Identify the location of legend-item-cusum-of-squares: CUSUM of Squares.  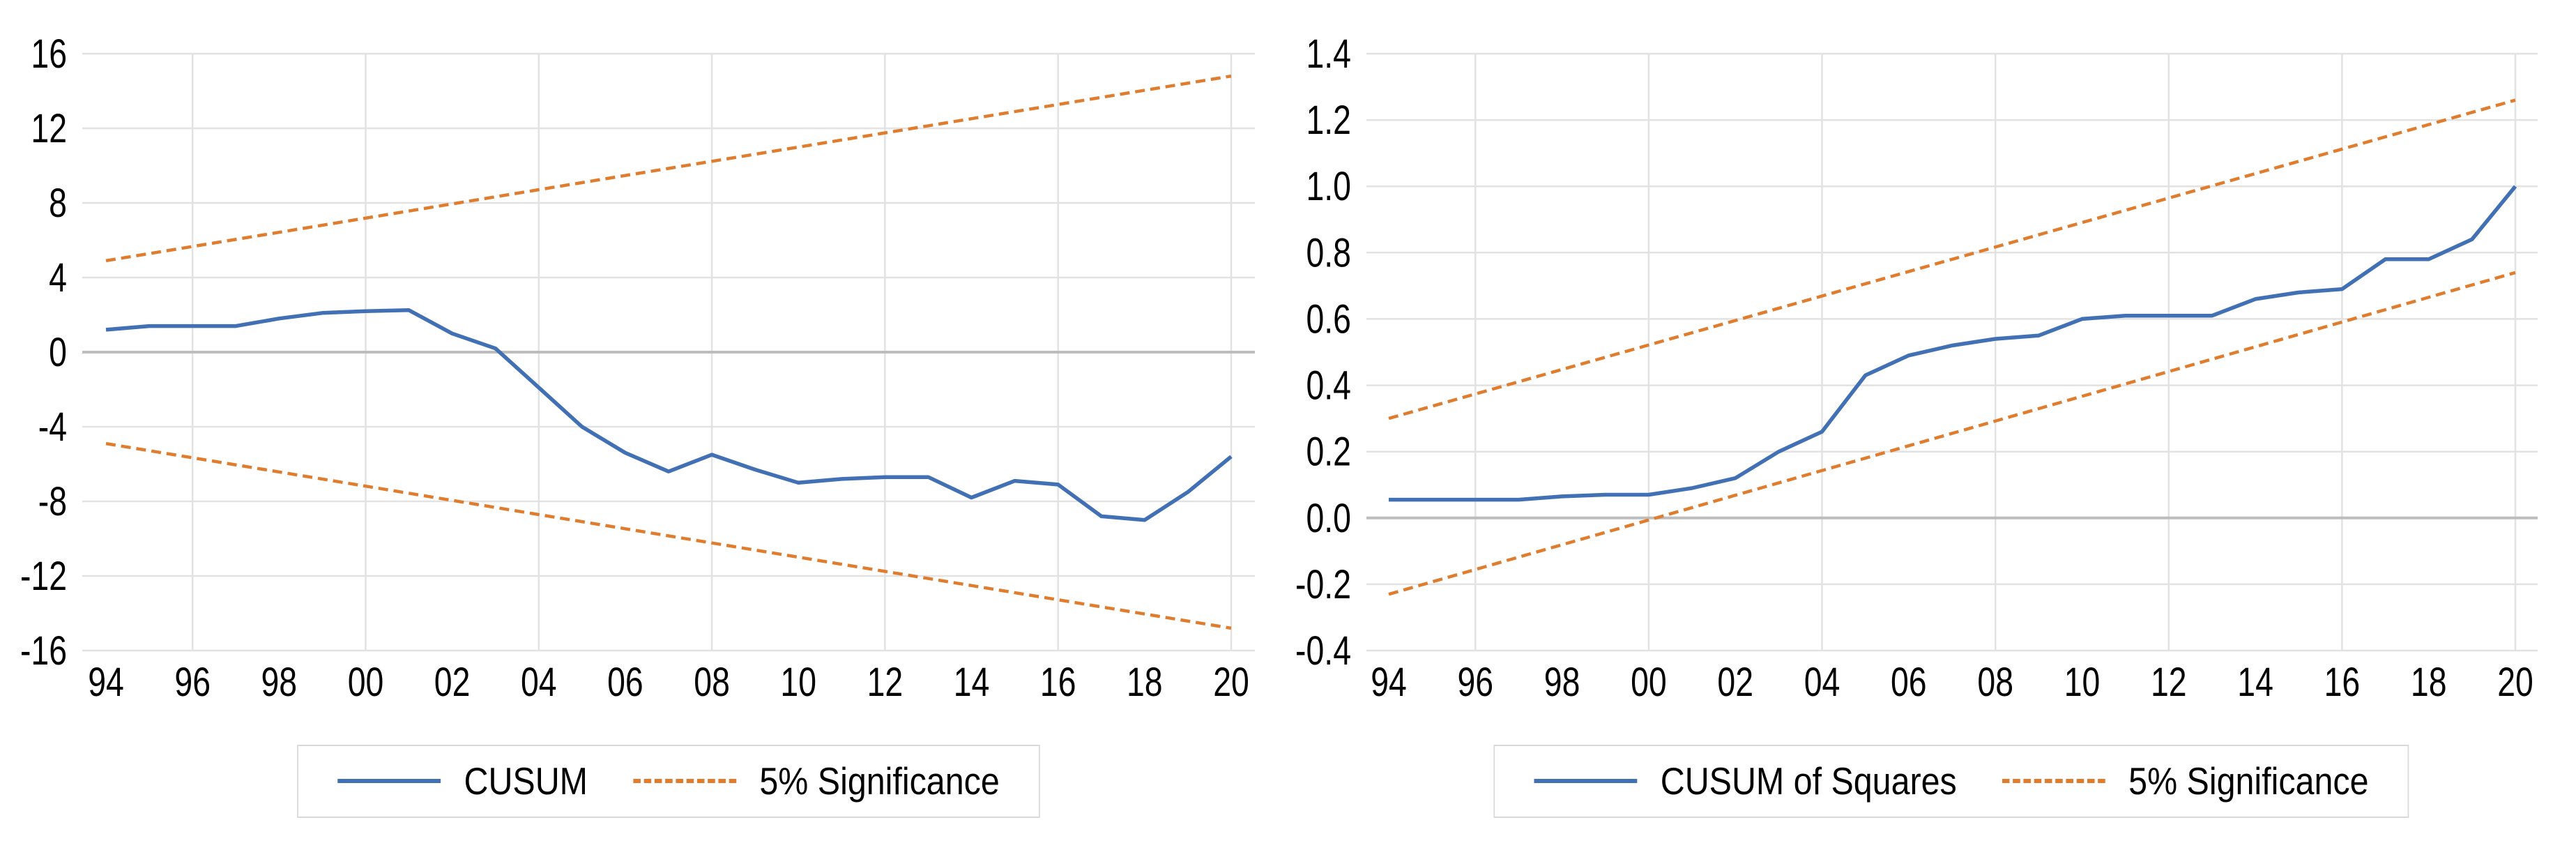
(1745, 781).